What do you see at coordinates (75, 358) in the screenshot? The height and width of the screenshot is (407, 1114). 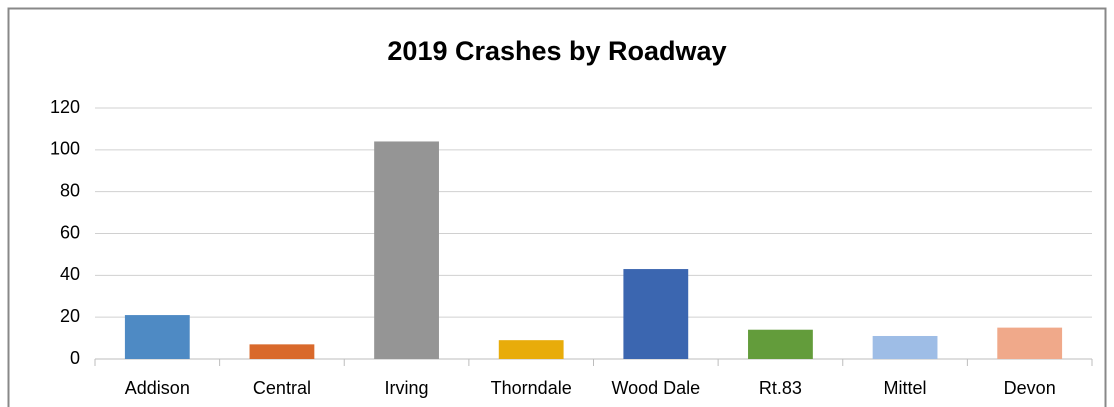 I see `y-tick-label: 0` at bounding box center [75, 358].